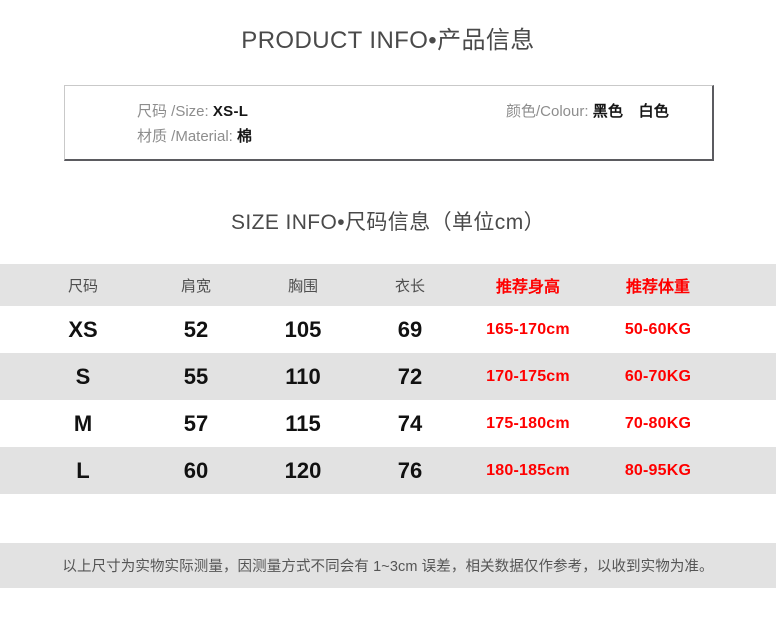  What do you see at coordinates (303, 376) in the screenshot?
I see `cell-bust: 110` at bounding box center [303, 376].